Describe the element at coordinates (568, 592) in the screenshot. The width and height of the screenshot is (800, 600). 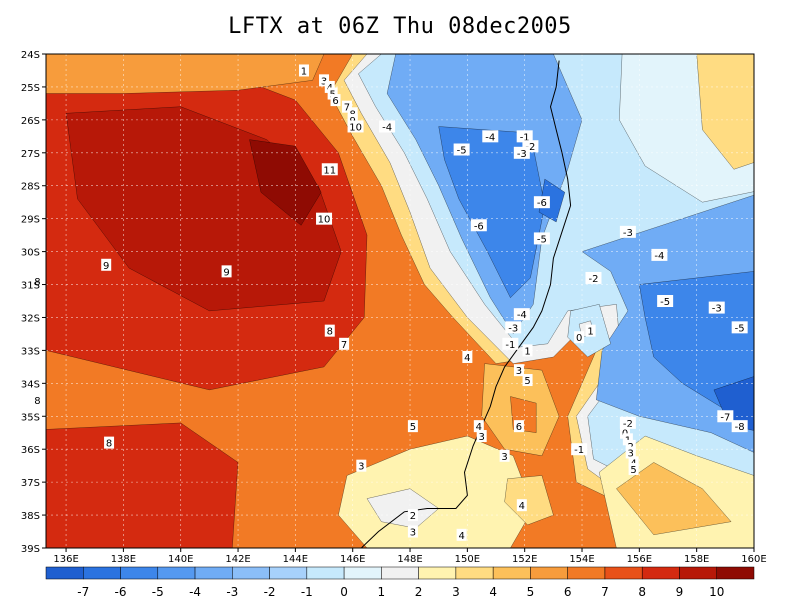
I see `colorbar-label: 6` at that location.